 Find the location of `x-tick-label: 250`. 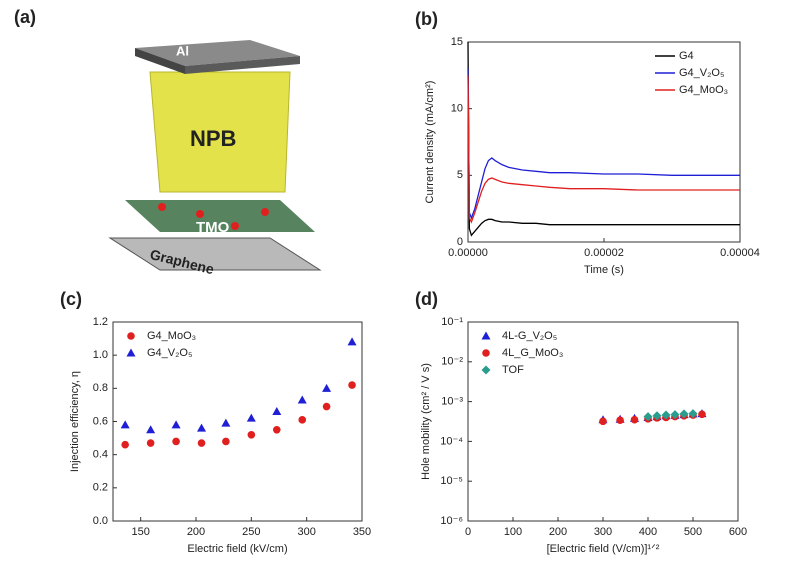

x-tick-label: 250 is located at coordinates (251, 532).